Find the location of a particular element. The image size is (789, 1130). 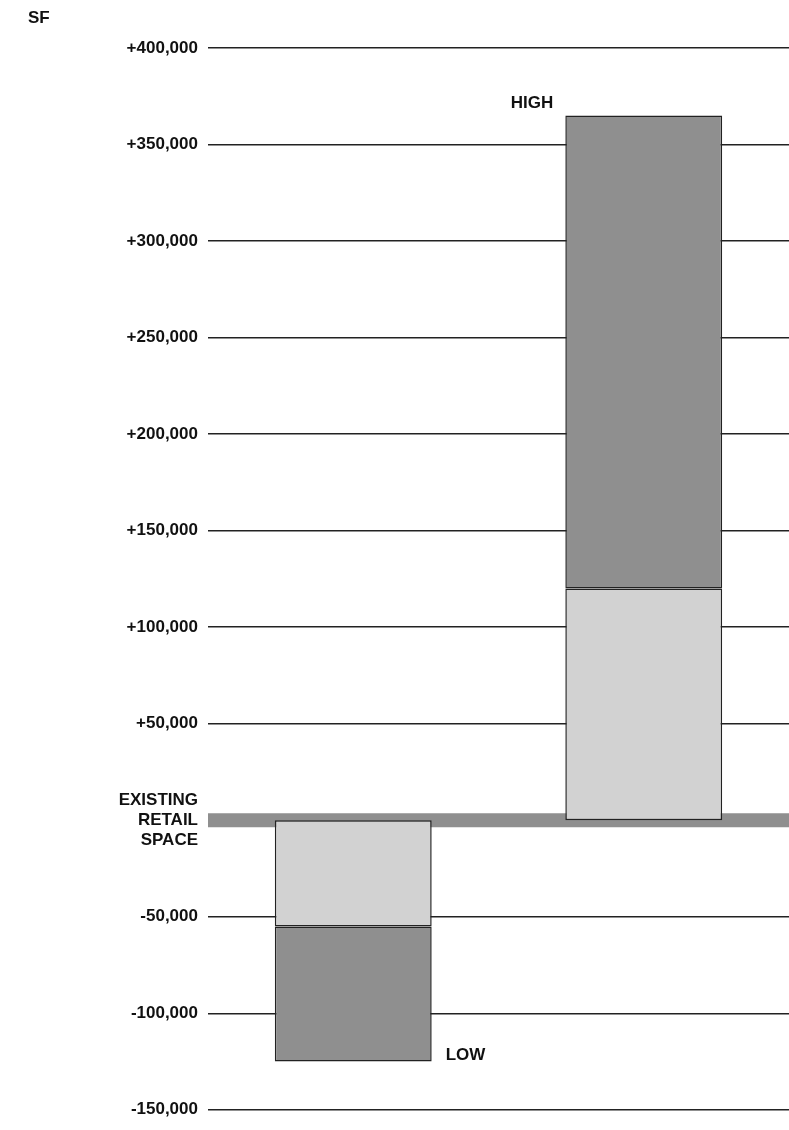

y-tick-label: -100,000 is located at coordinates (164, 1012).